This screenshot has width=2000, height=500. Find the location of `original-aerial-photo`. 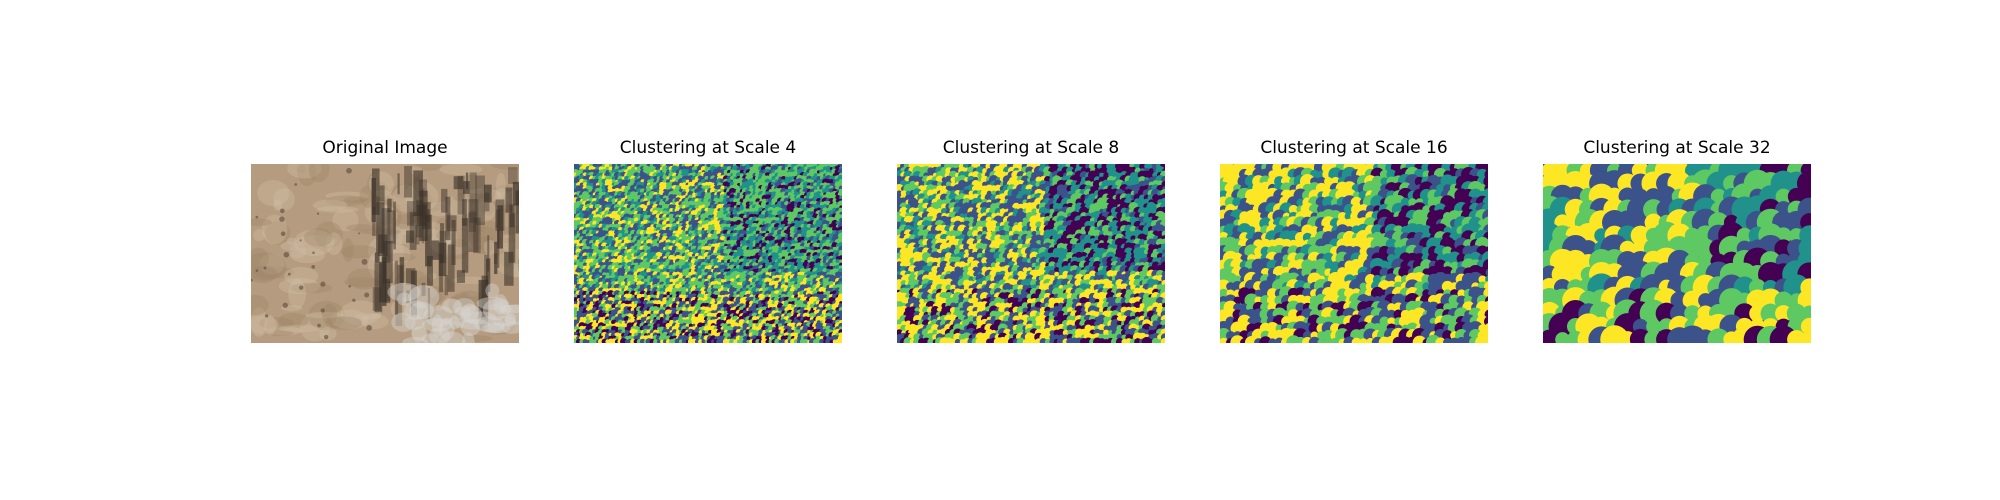

original-aerial-photo is located at coordinates (385, 253).